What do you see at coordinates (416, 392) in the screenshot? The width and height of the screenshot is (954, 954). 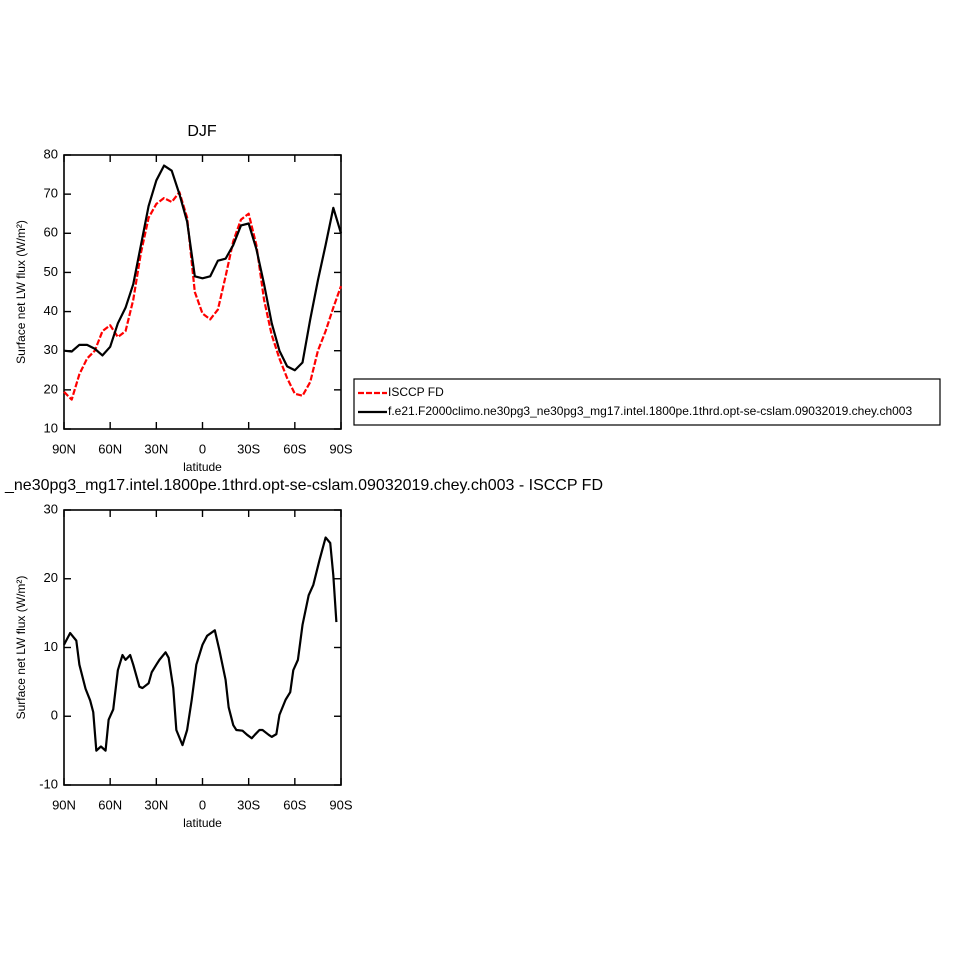 I see `legend-label: ISCCP FD` at bounding box center [416, 392].